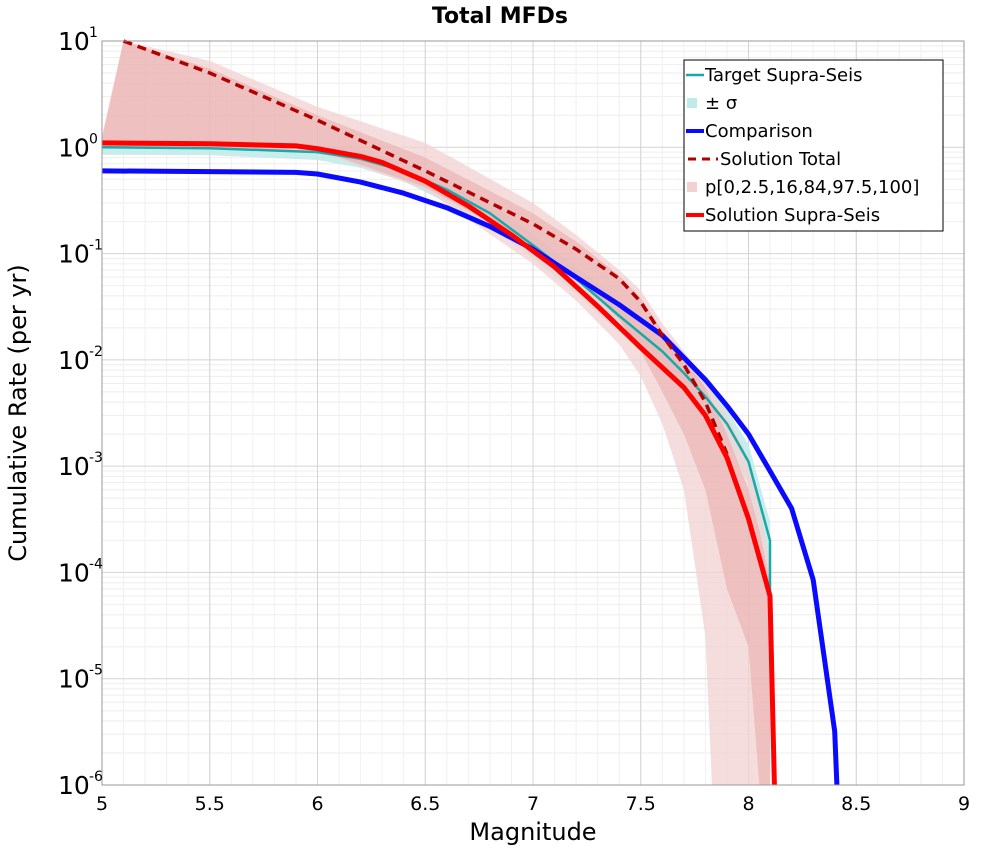 The width and height of the screenshot is (1000, 850). I want to click on legend-box, so click(813, 145).